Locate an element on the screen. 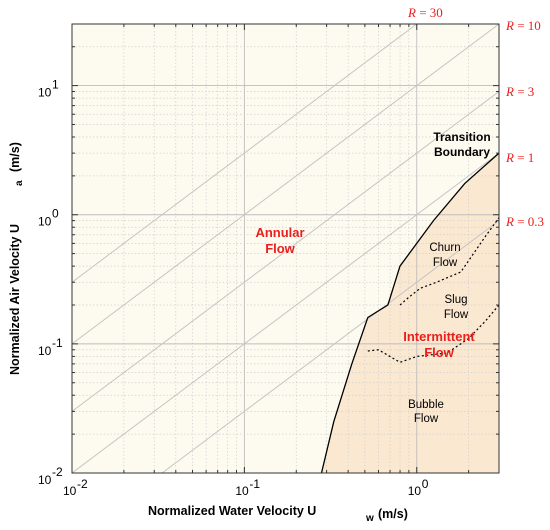 Image resolution: width=550 pixels, height=530 pixels. y-tick-label-exponent: -2 is located at coordinates (57, 472).